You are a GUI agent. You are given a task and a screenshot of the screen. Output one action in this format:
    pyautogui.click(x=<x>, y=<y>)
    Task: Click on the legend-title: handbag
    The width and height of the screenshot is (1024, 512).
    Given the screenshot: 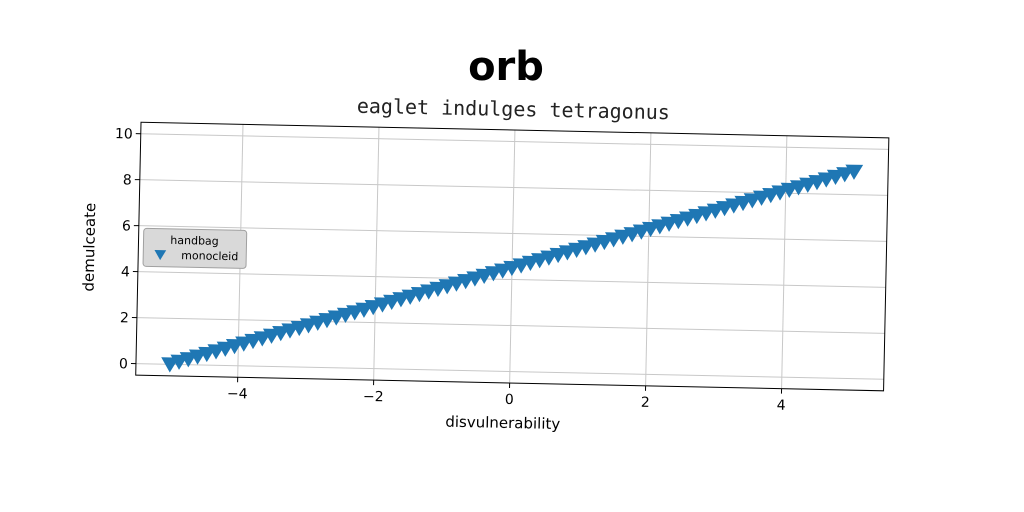 What is the action you would take?
    pyautogui.click(x=194, y=241)
    